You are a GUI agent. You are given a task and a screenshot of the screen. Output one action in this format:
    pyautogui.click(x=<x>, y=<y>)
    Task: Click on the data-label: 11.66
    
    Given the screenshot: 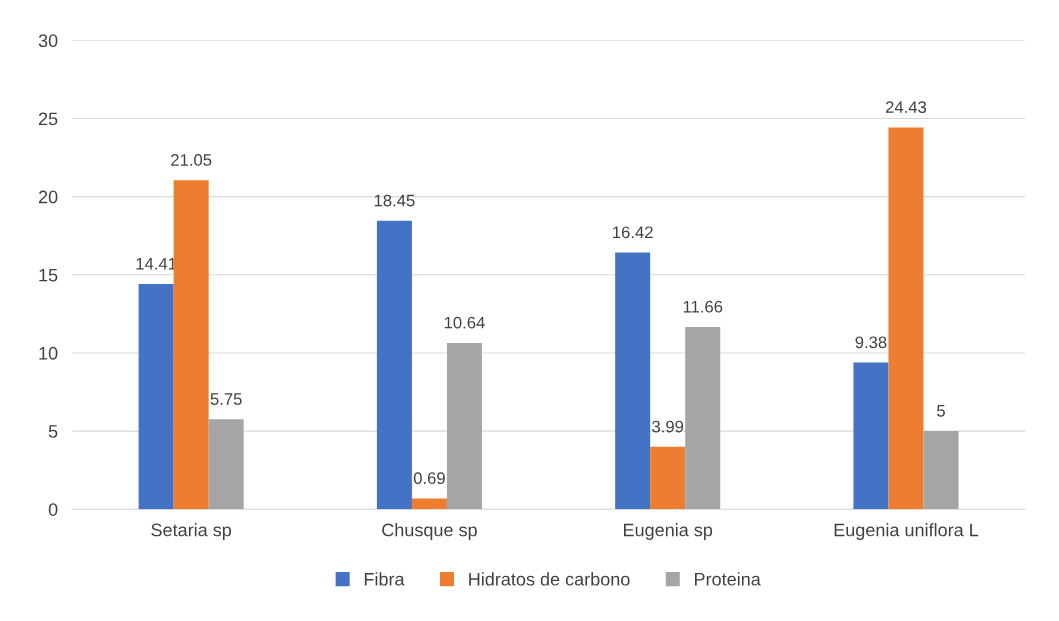 What is the action you would take?
    pyautogui.click(x=703, y=306)
    